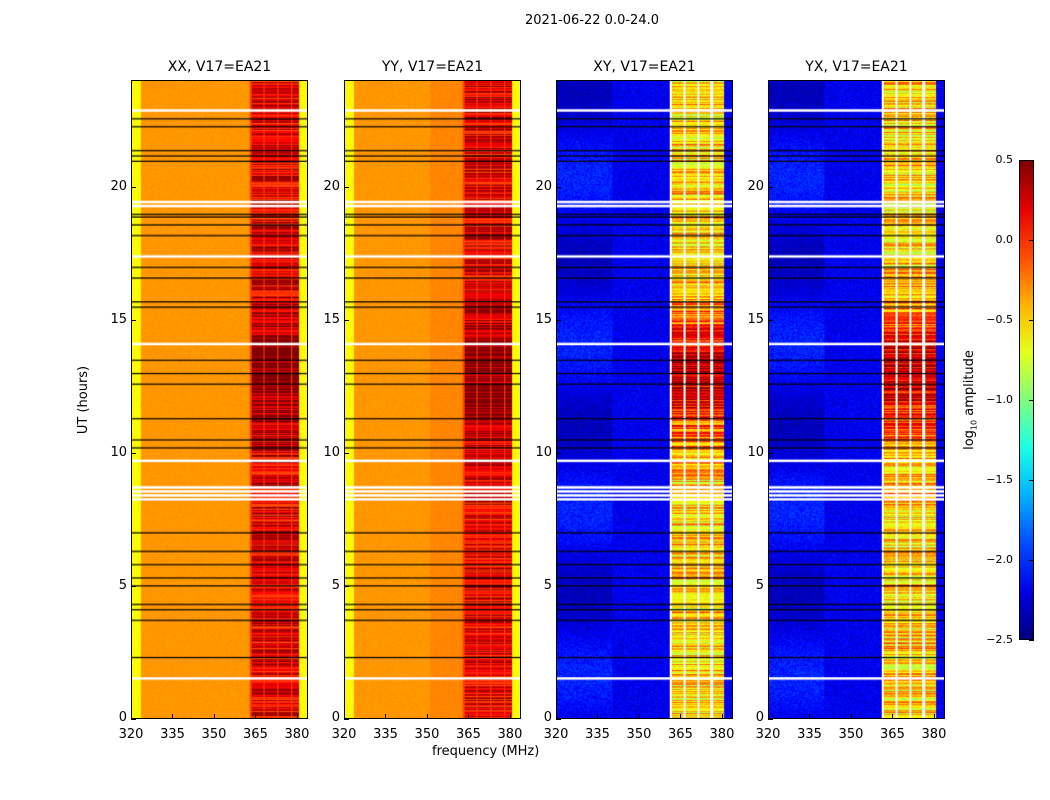 The height and width of the screenshot is (800, 1050). What do you see at coordinates (592, 20) in the screenshot?
I see `figure-title: 2021-06-22 0.0-24.0` at bounding box center [592, 20].